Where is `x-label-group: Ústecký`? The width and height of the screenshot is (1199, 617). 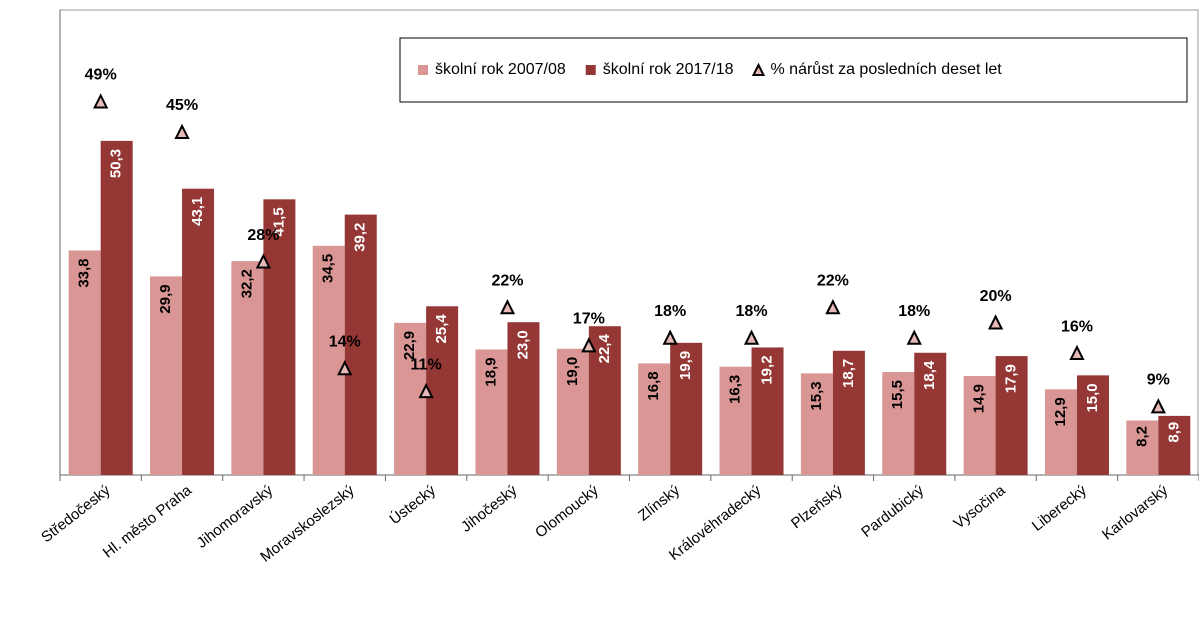 x-label-group: Ústecký is located at coordinates (413, 505).